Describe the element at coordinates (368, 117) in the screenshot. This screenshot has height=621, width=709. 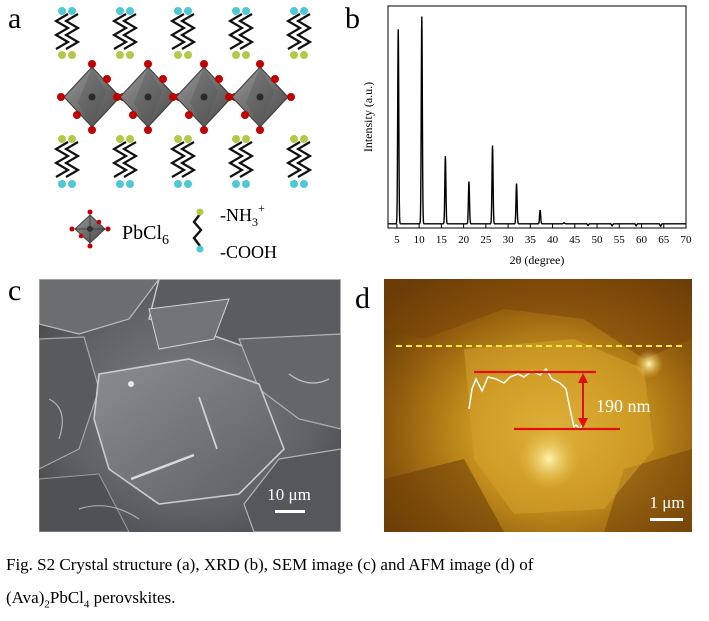
I see `y-axis-label: Intensity (a.u.)` at that location.